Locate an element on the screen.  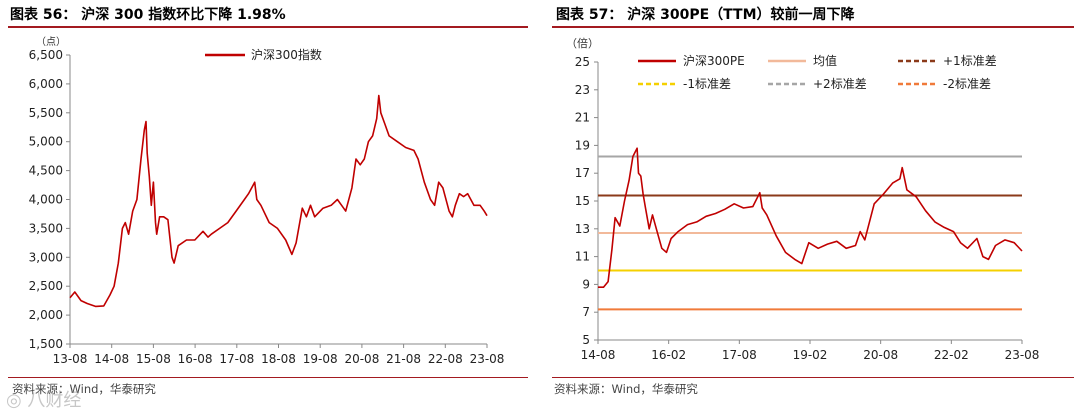
legend-label: 沪深300指数 is located at coordinates (286, 54).